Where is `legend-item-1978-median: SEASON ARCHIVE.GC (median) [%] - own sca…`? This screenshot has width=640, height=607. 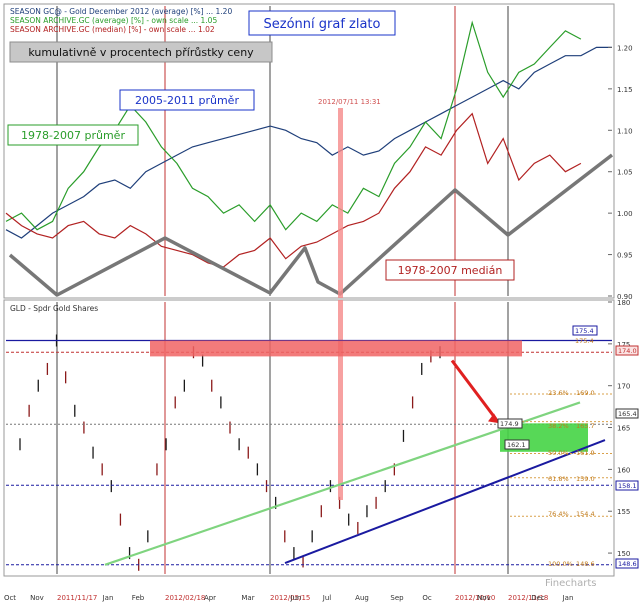 legend-item-1978-median: SEASON ARCHIVE.GC (median) [%] - own sca… is located at coordinates (112, 29).